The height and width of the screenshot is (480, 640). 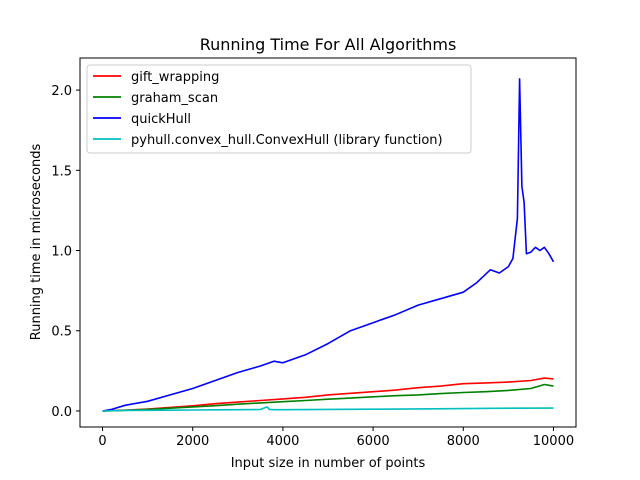 What do you see at coordinates (102, 441) in the screenshot?
I see `x-tick-label: 0` at bounding box center [102, 441].